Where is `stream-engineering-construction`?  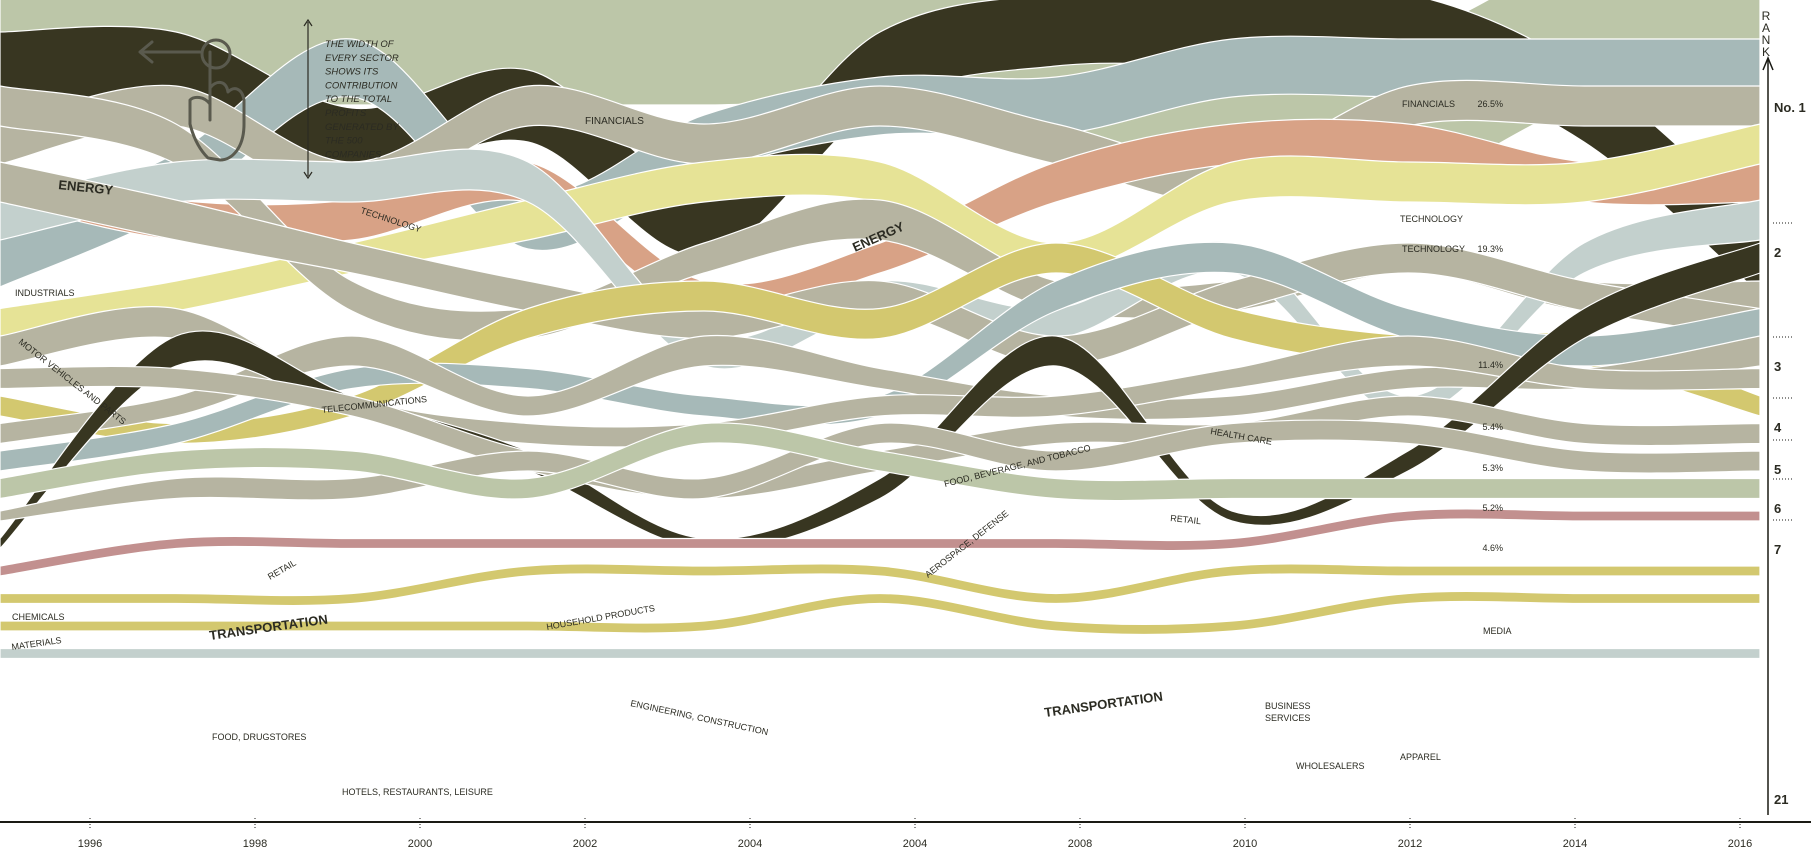 stream-engineering-construction is located at coordinates (880, 462).